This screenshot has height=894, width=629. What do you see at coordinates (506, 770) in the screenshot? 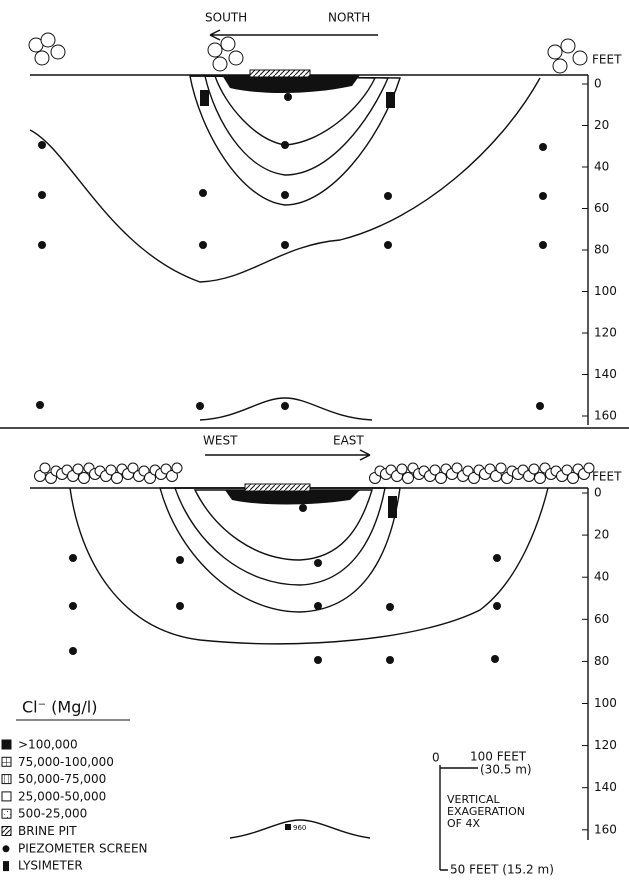
I see `scale-horizontal-metric: (30.5 m)` at bounding box center [506, 770].